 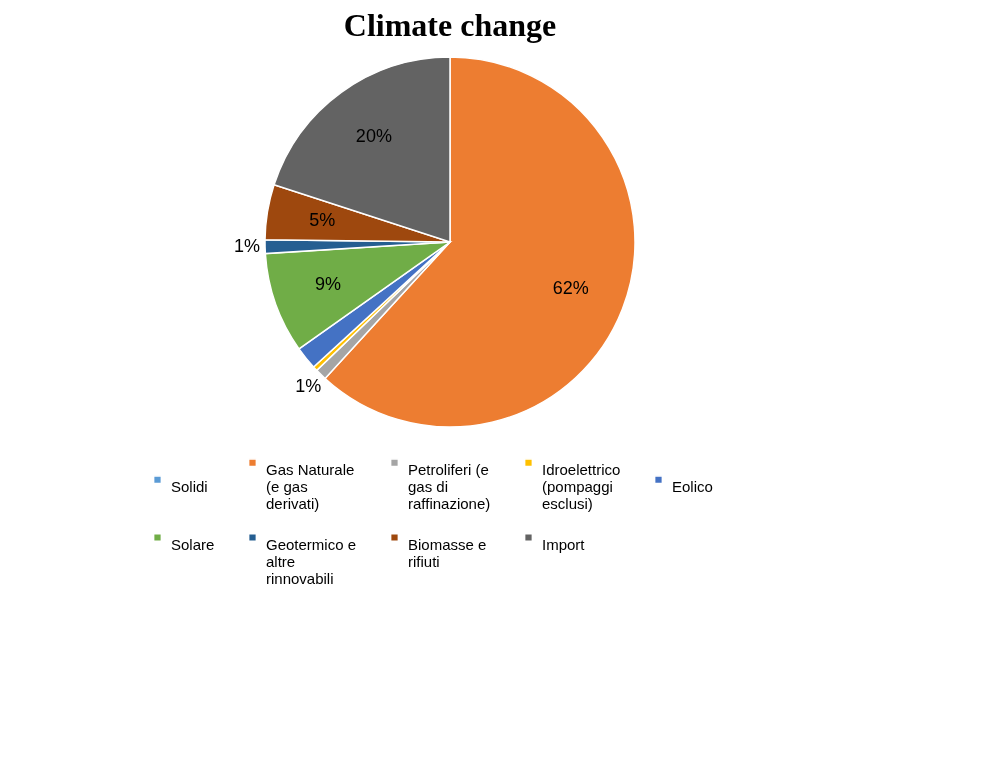 I want to click on data-label: 5%, so click(x=322, y=219).